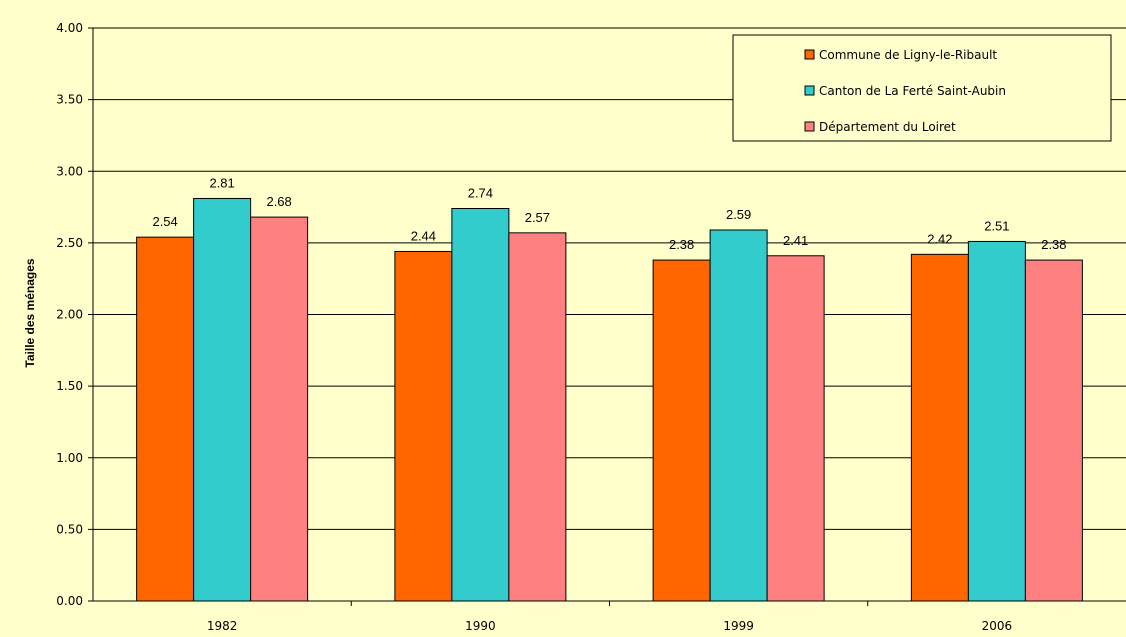 Image resolution: width=1126 pixels, height=637 pixels. I want to click on x-tick-label: 1990, so click(480, 626).